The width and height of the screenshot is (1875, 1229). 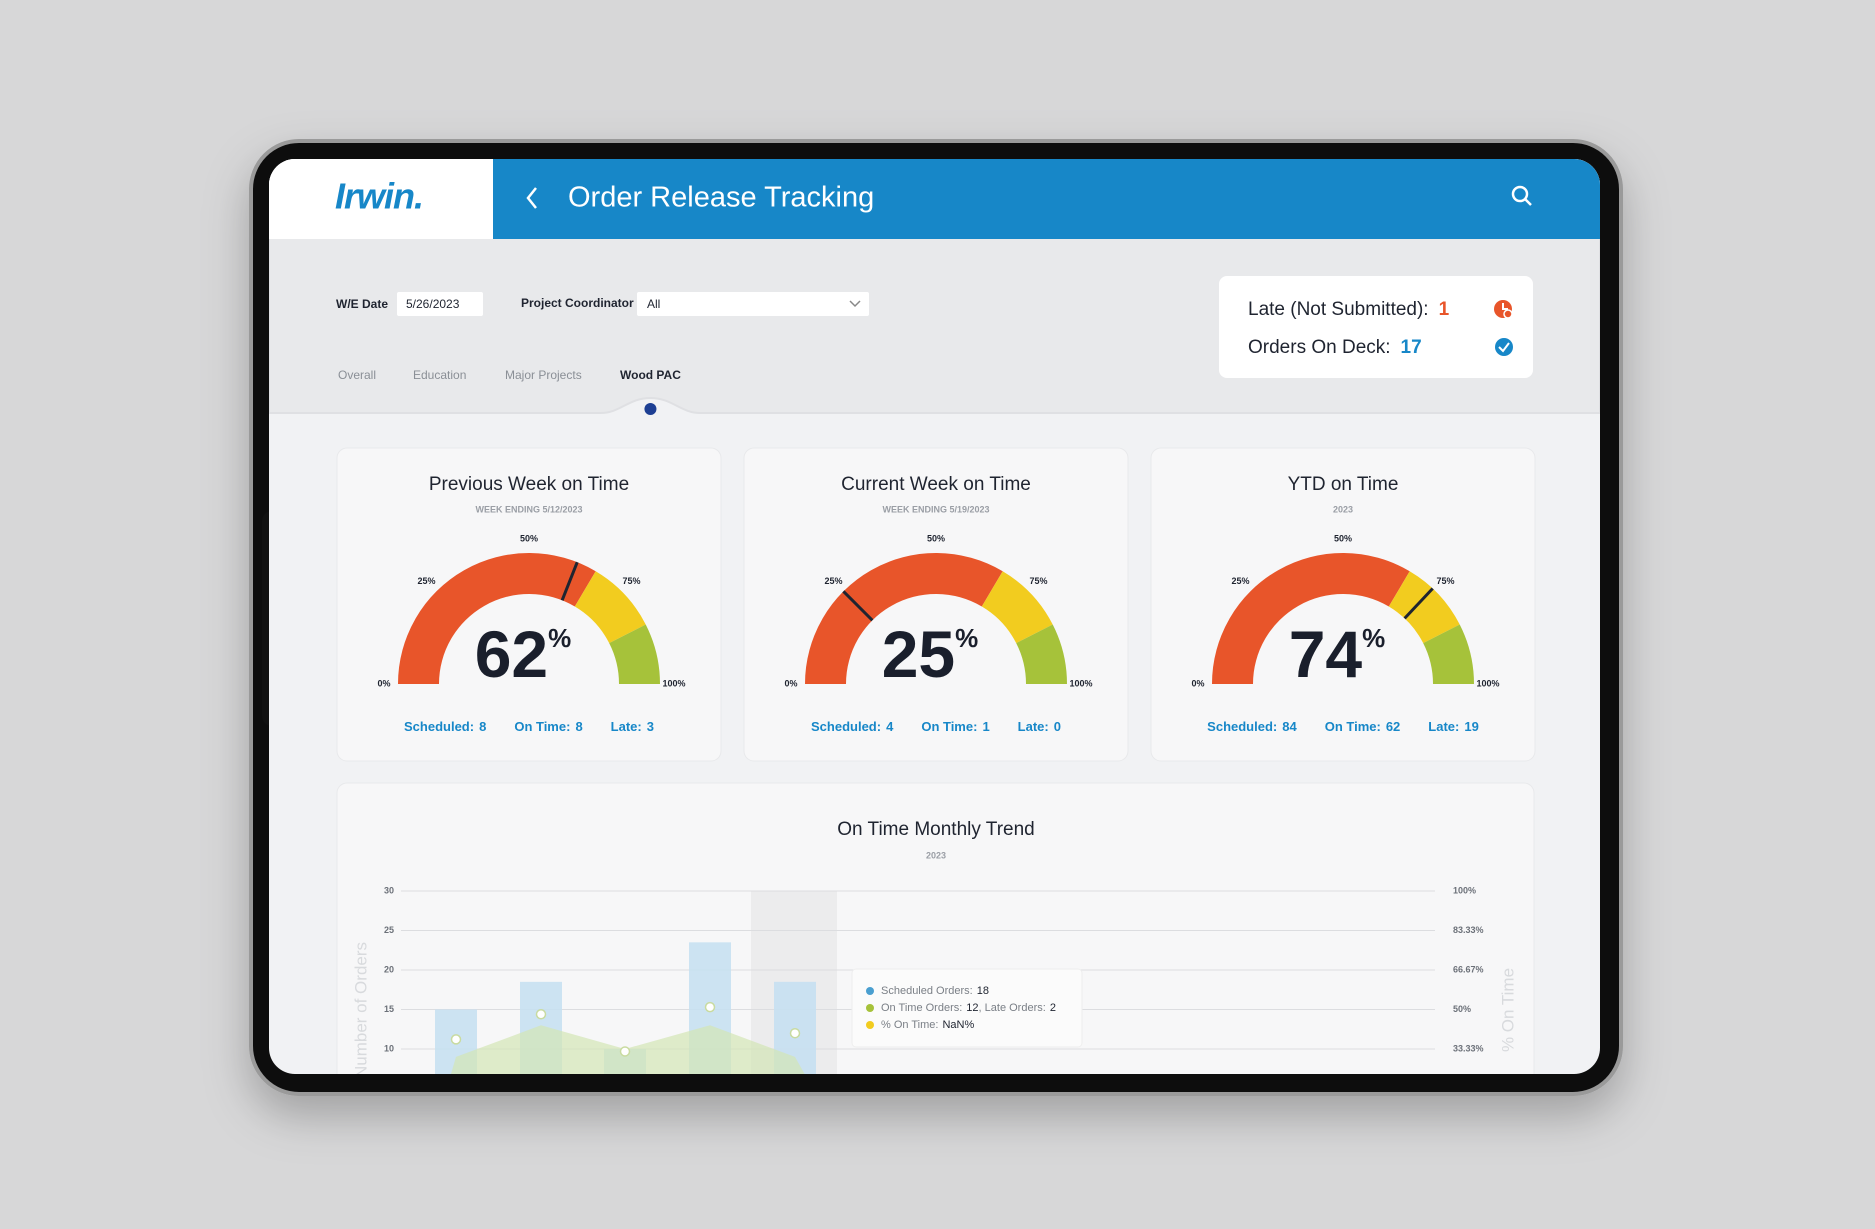 I want to click on stat-on-time: 8, so click(x=578, y=726).